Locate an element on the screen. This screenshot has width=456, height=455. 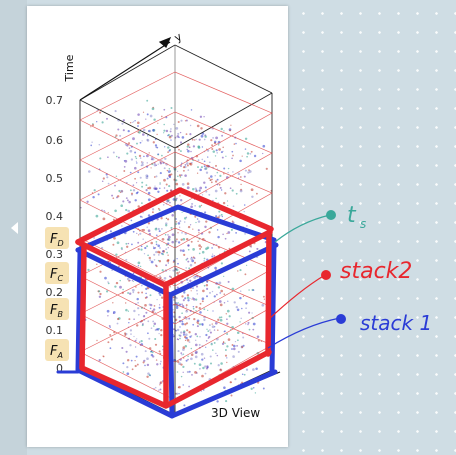
time-tick-label: 0.3 is located at coordinates (55, 254).